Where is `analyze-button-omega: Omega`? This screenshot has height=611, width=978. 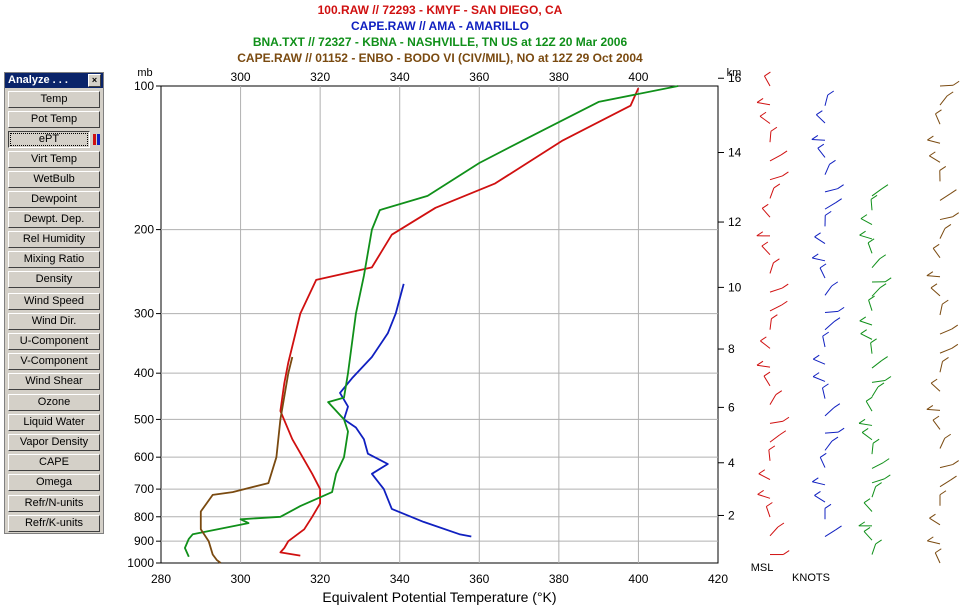 analyze-button-omega: Omega is located at coordinates (54, 482).